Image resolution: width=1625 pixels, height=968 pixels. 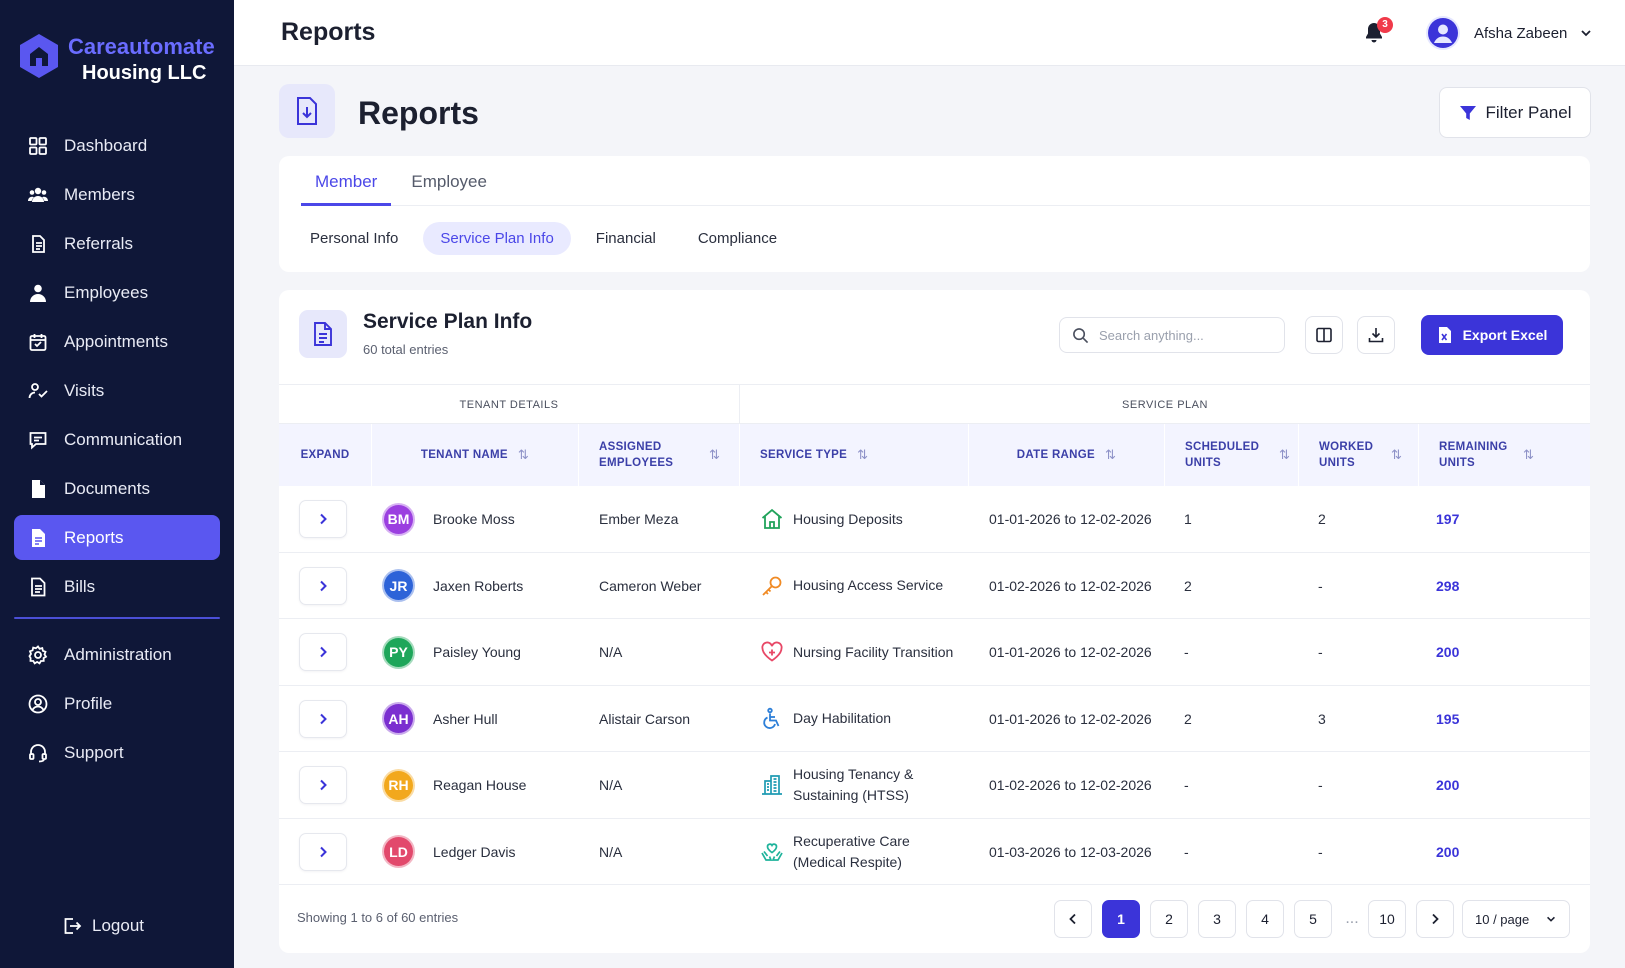 What do you see at coordinates (1232, 455) in the screenshot?
I see `column-scheduled-units: SCHEDULED UNITS ⇅` at bounding box center [1232, 455].